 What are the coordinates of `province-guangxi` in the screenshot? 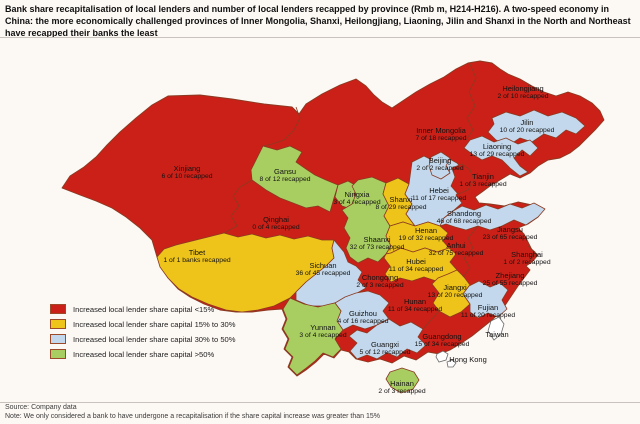 It's located at (387, 339).